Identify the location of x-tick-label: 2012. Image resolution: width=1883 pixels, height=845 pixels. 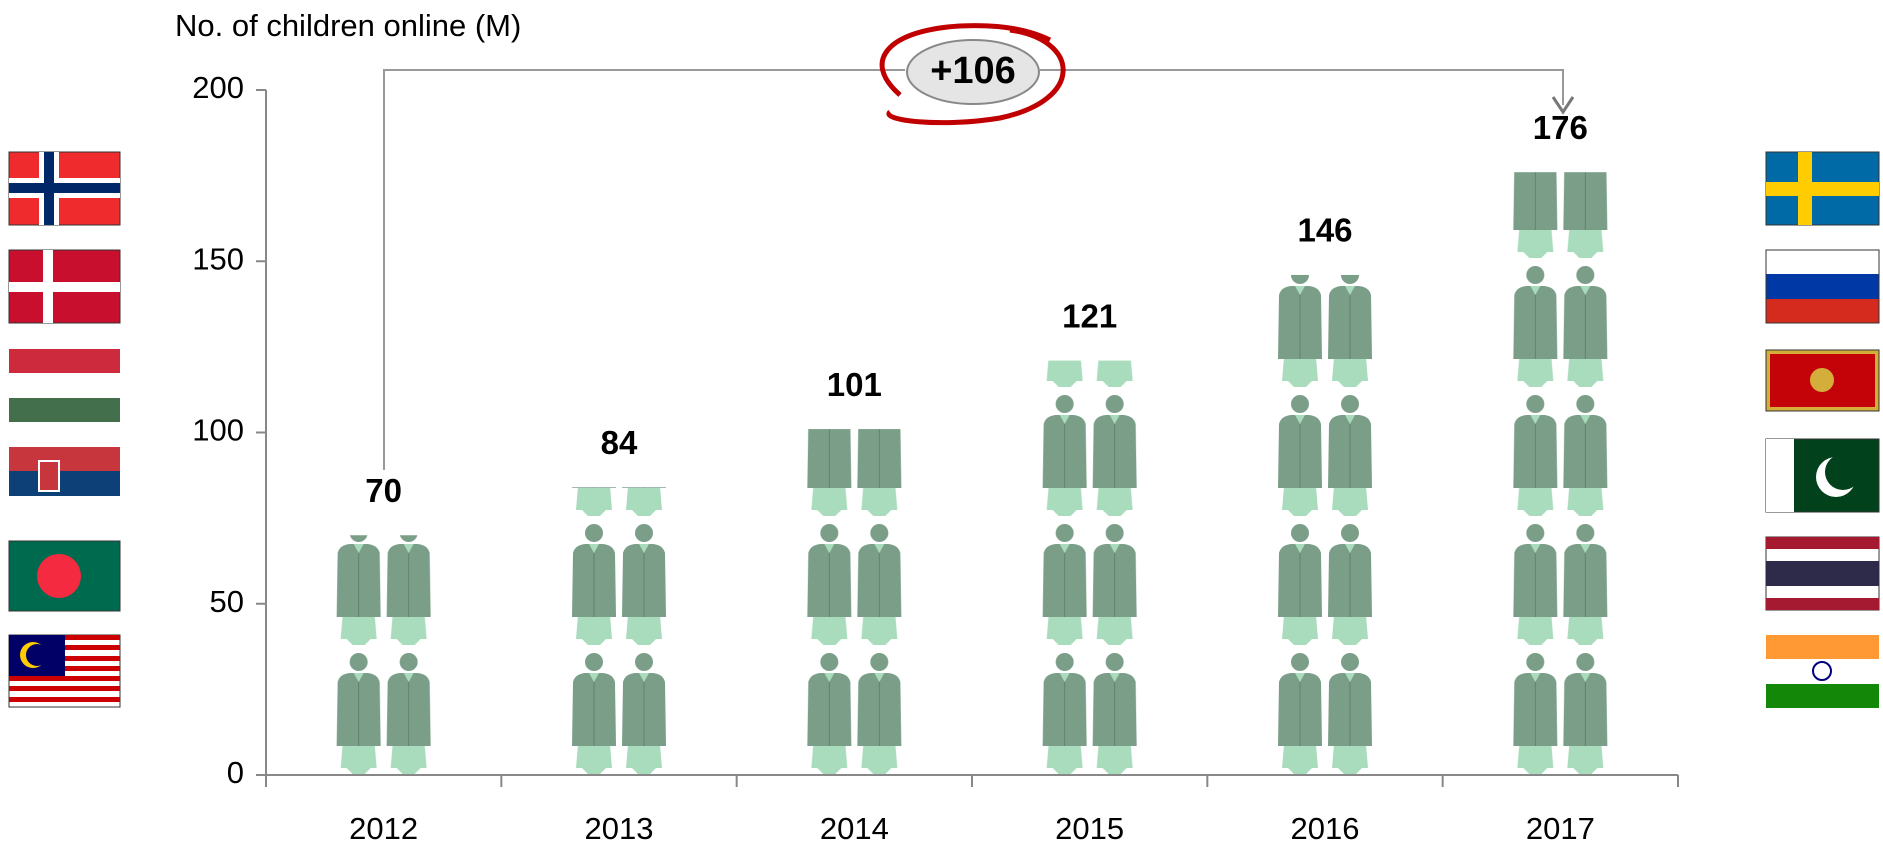
(383, 828).